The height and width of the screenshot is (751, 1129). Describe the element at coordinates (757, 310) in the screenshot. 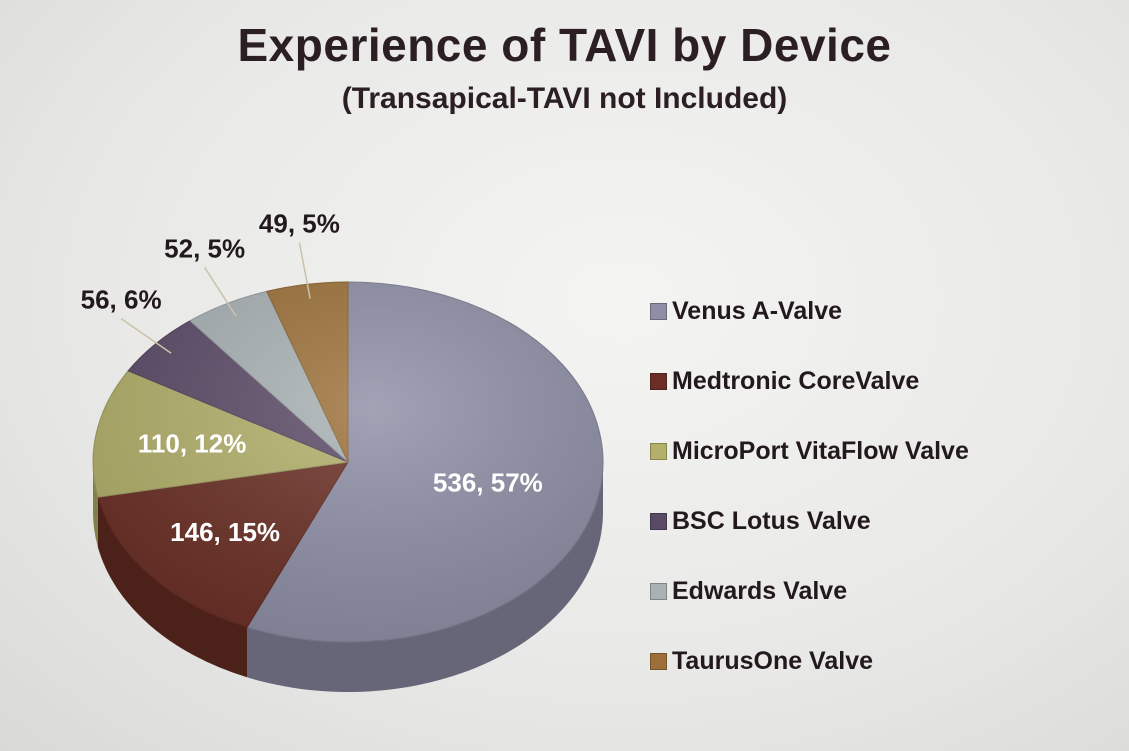

I see `legend-label-0: Venus A-Valve` at that location.